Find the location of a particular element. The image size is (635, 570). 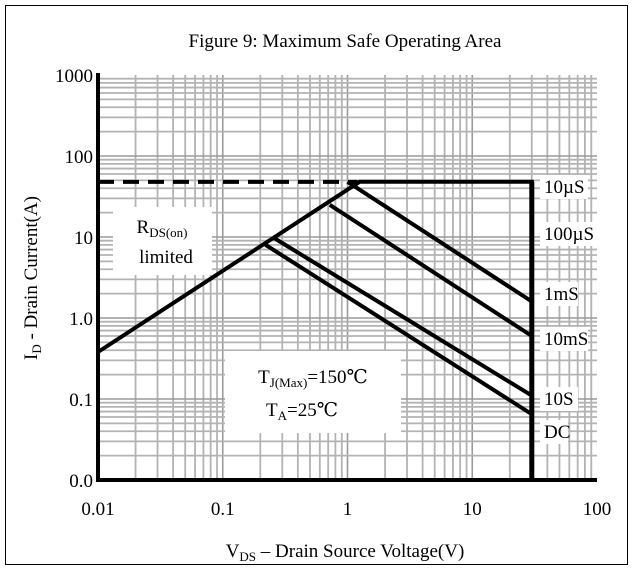

chart-title: Figure 9: Maximum Safe Operating Area is located at coordinates (345, 41).